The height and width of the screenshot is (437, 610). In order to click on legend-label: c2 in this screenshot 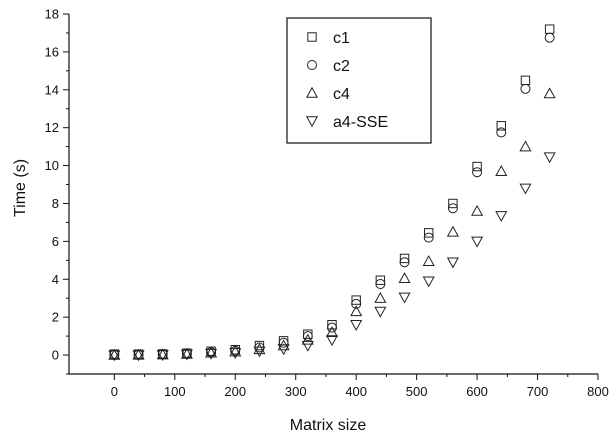, I will do `click(341, 66)`.